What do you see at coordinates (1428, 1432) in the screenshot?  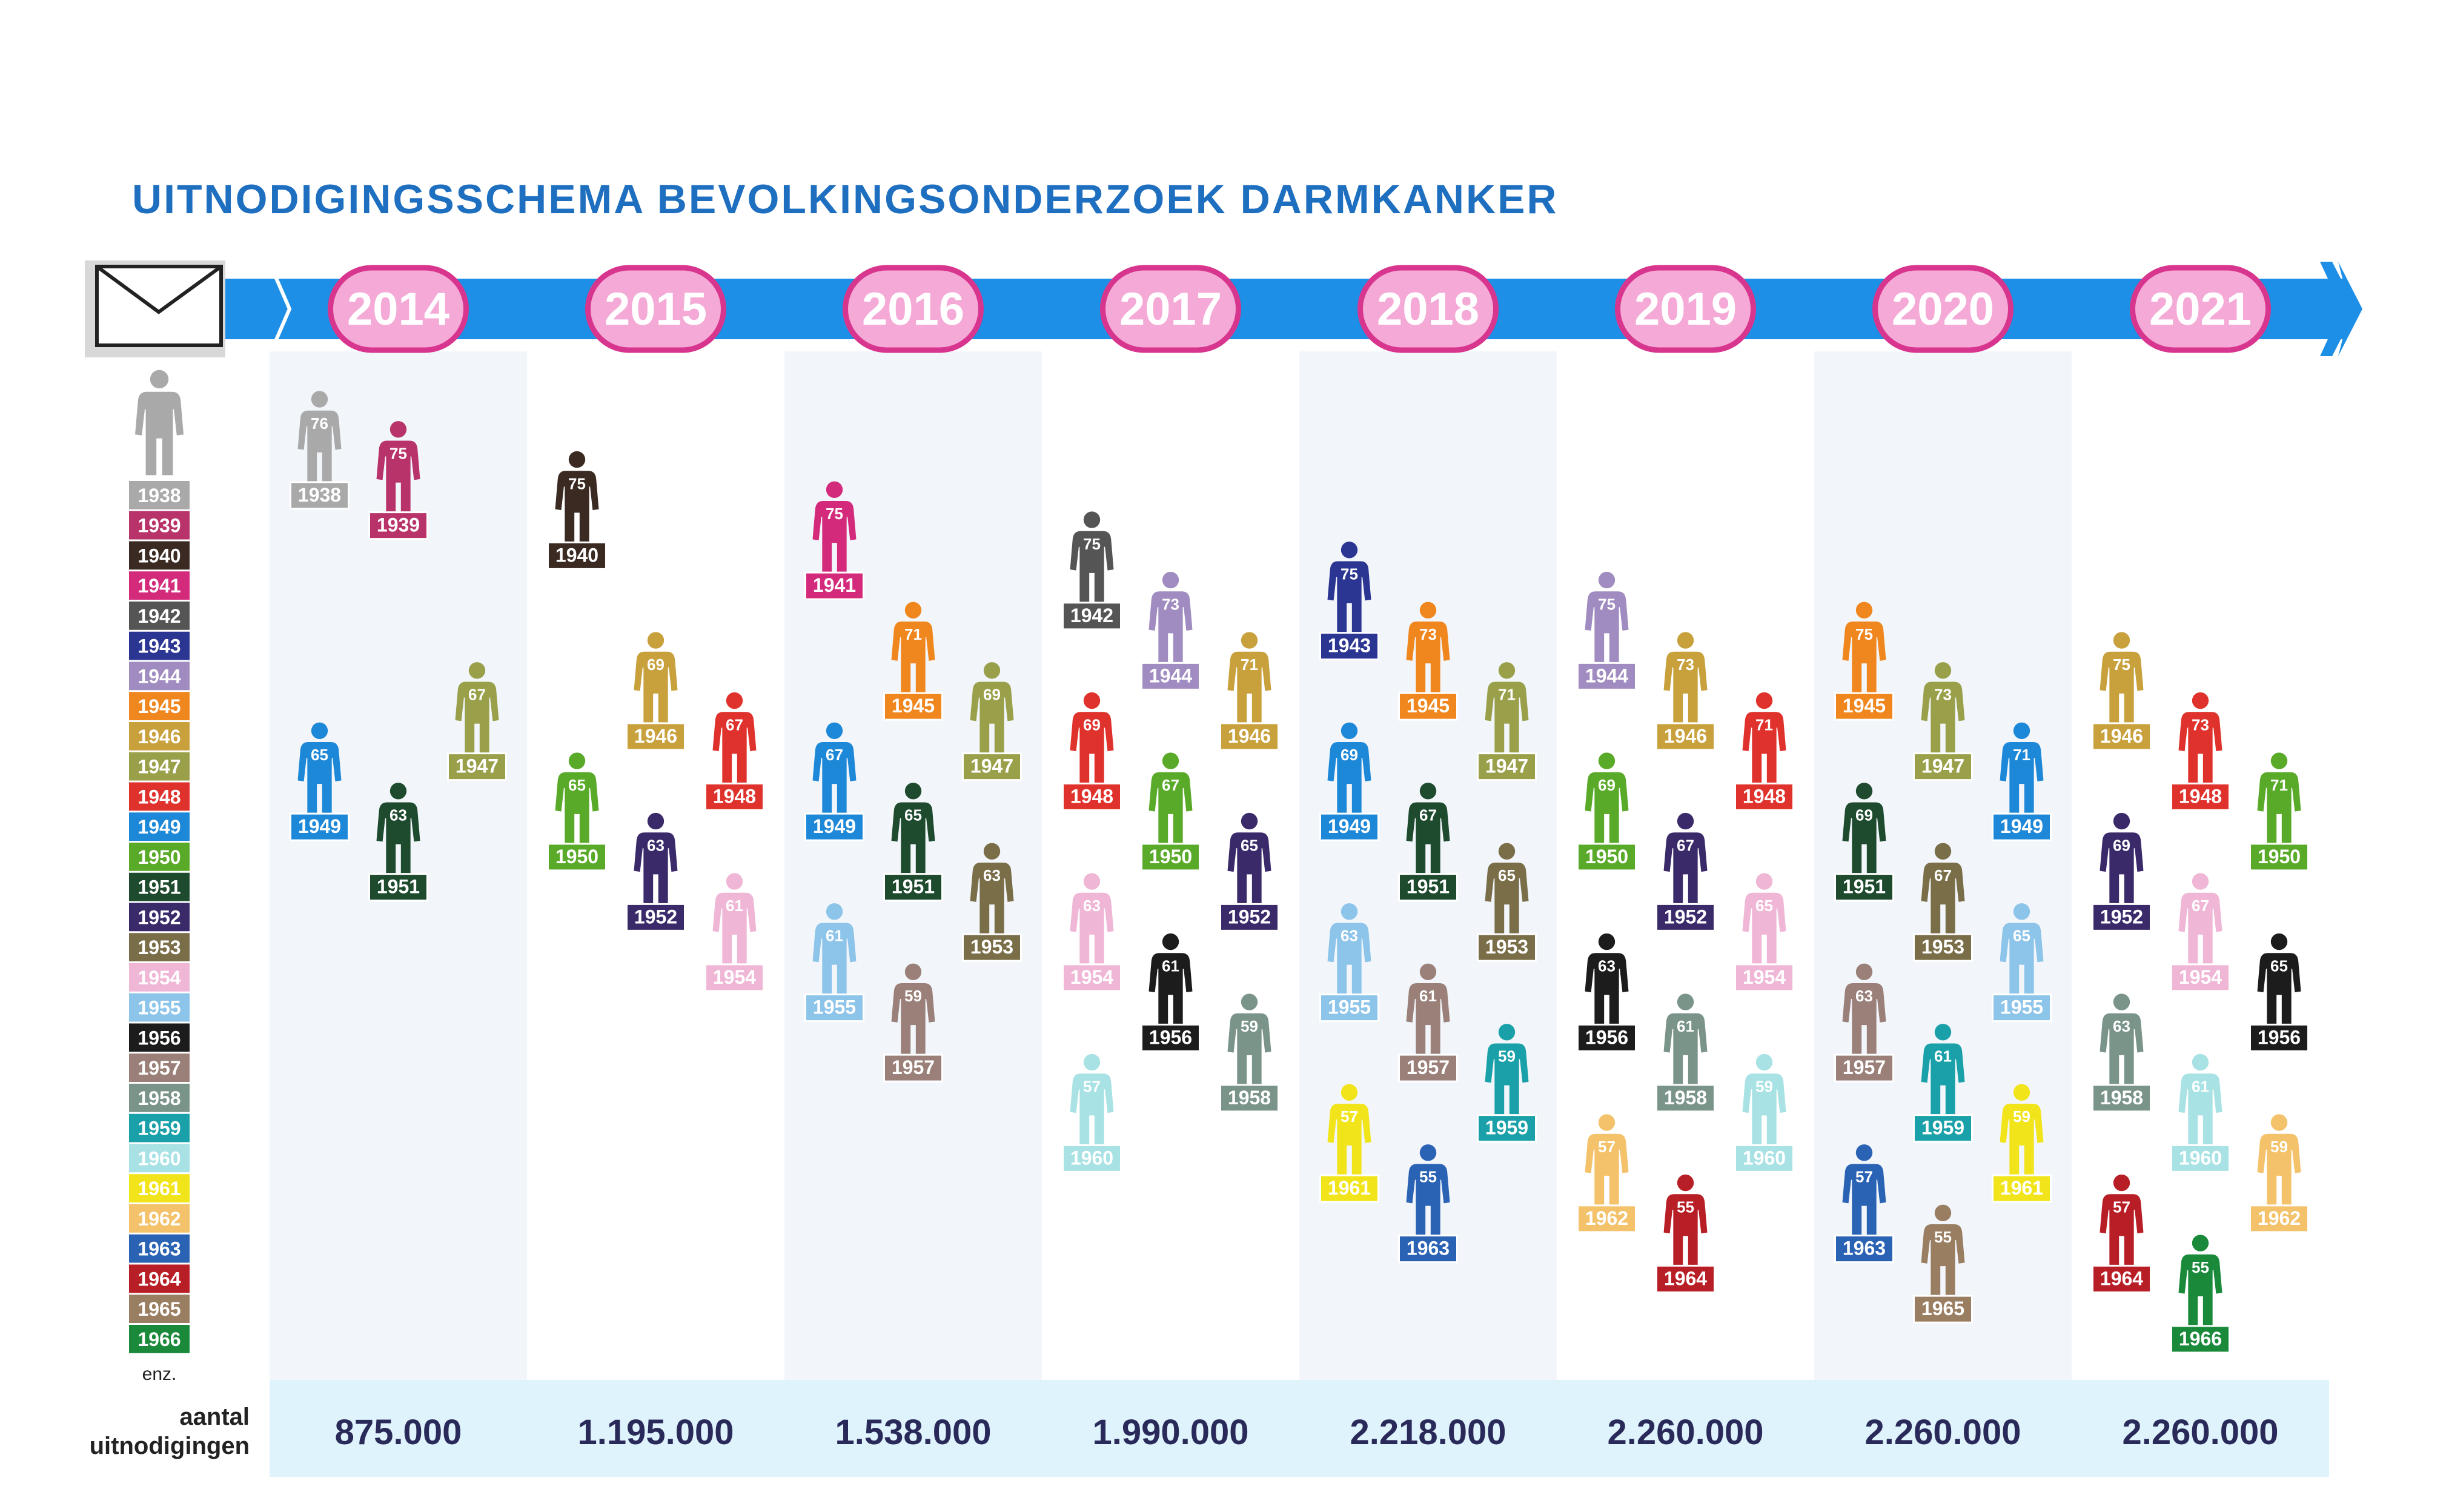 I see `invitations-value: 2.218.000` at bounding box center [1428, 1432].